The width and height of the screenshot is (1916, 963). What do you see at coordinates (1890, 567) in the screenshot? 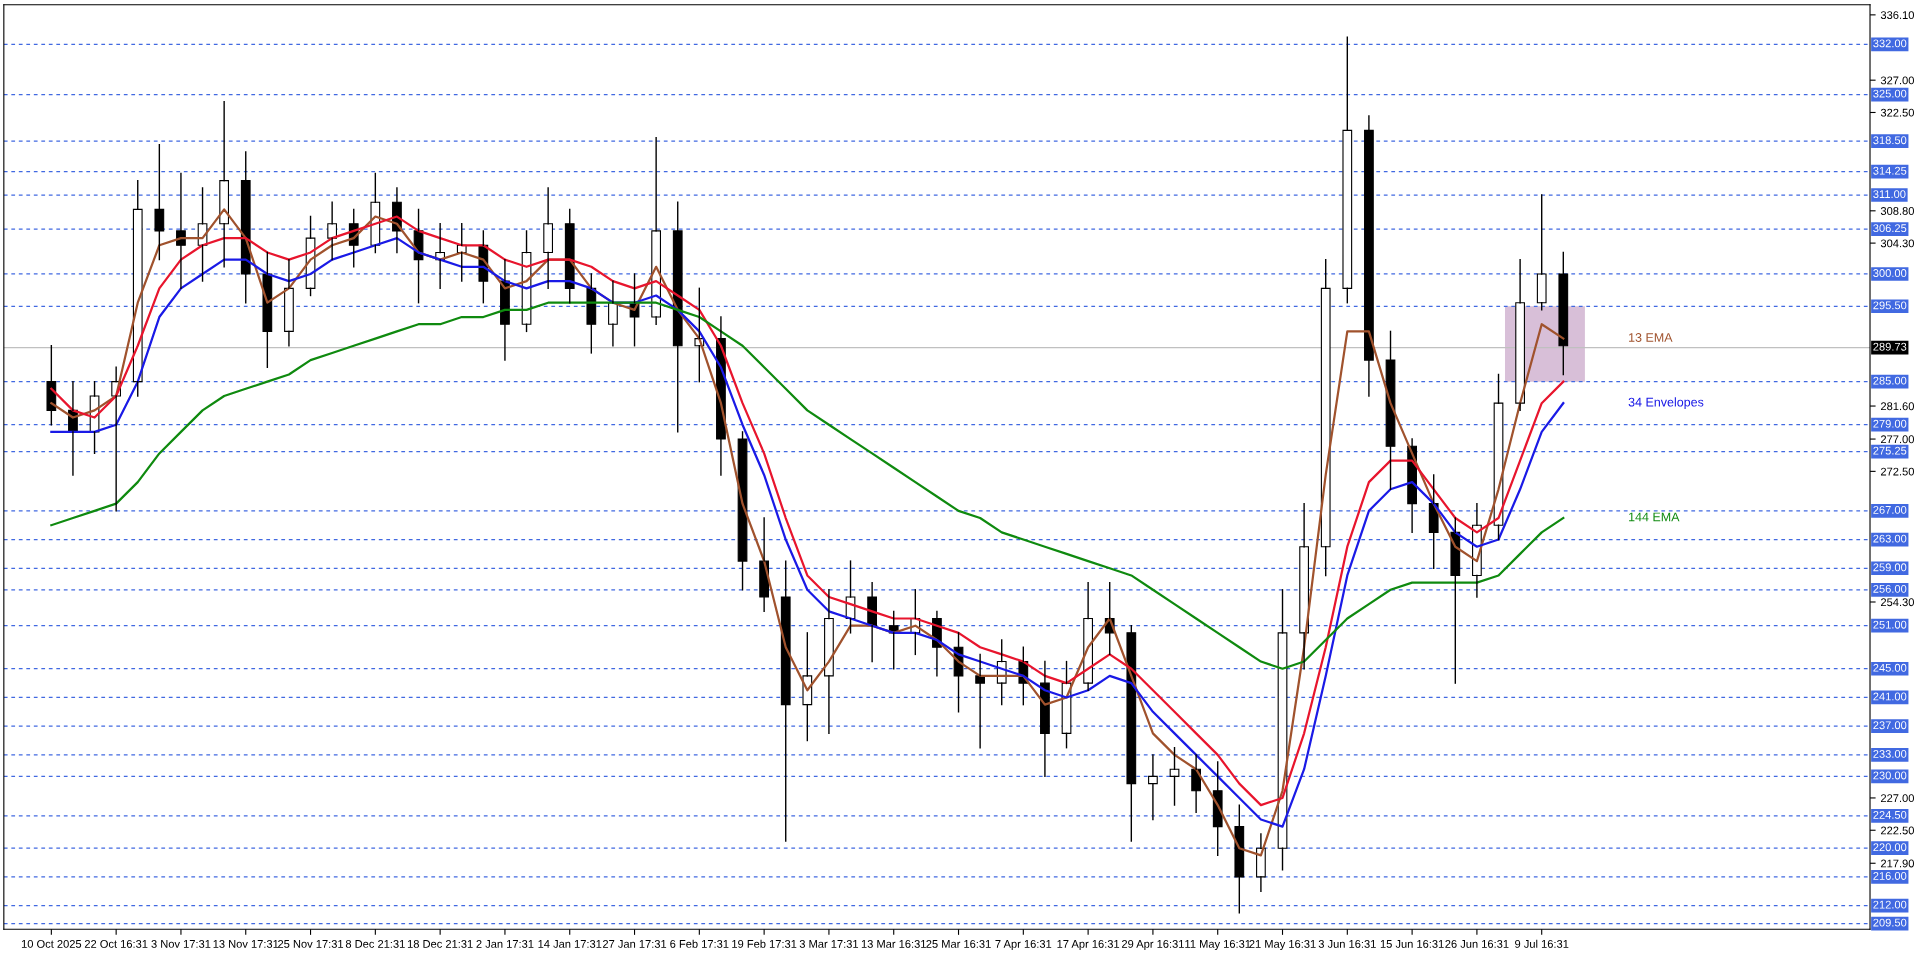
I see `ref-line-label: 259.00` at bounding box center [1890, 567].